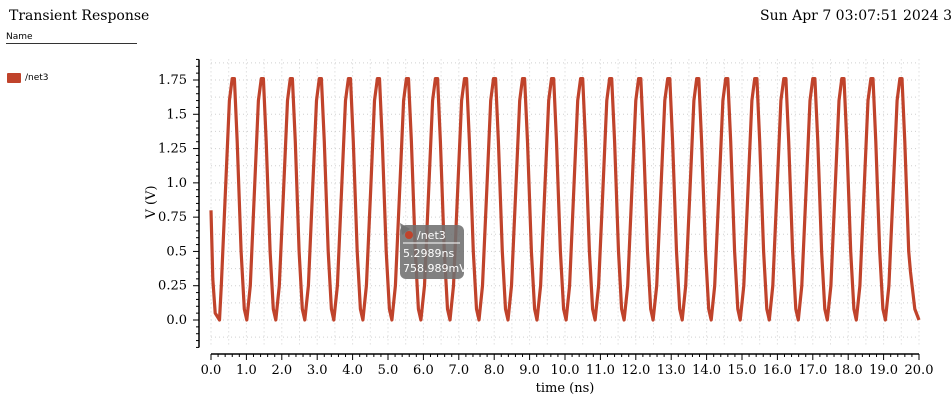  I want to click on y-tick-label: 0.25, so click(172, 286).